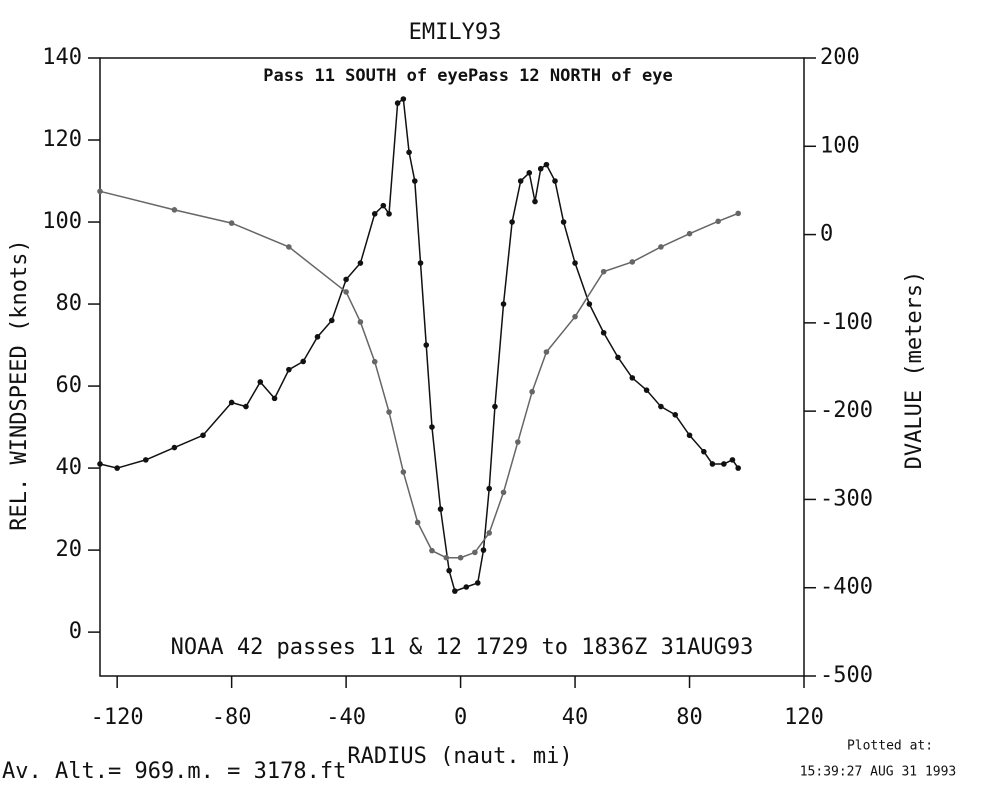 The width and height of the screenshot is (987, 800). Describe the element at coordinates (846, 587) in the screenshot. I see `y2-tick-label: -400` at that location.